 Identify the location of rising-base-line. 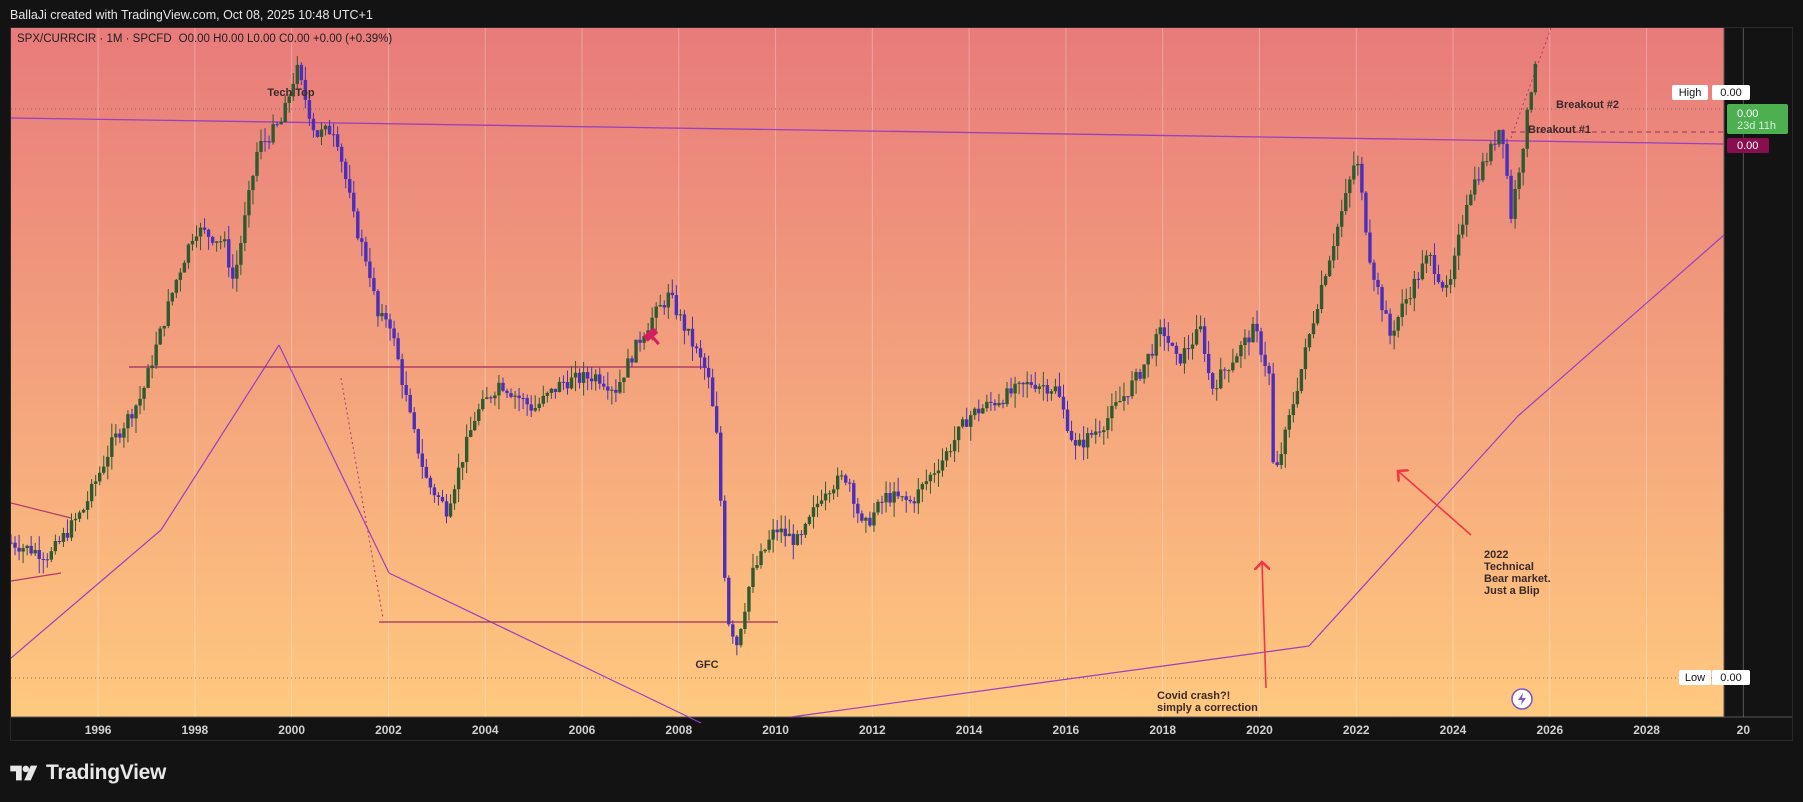
(1050, 681).